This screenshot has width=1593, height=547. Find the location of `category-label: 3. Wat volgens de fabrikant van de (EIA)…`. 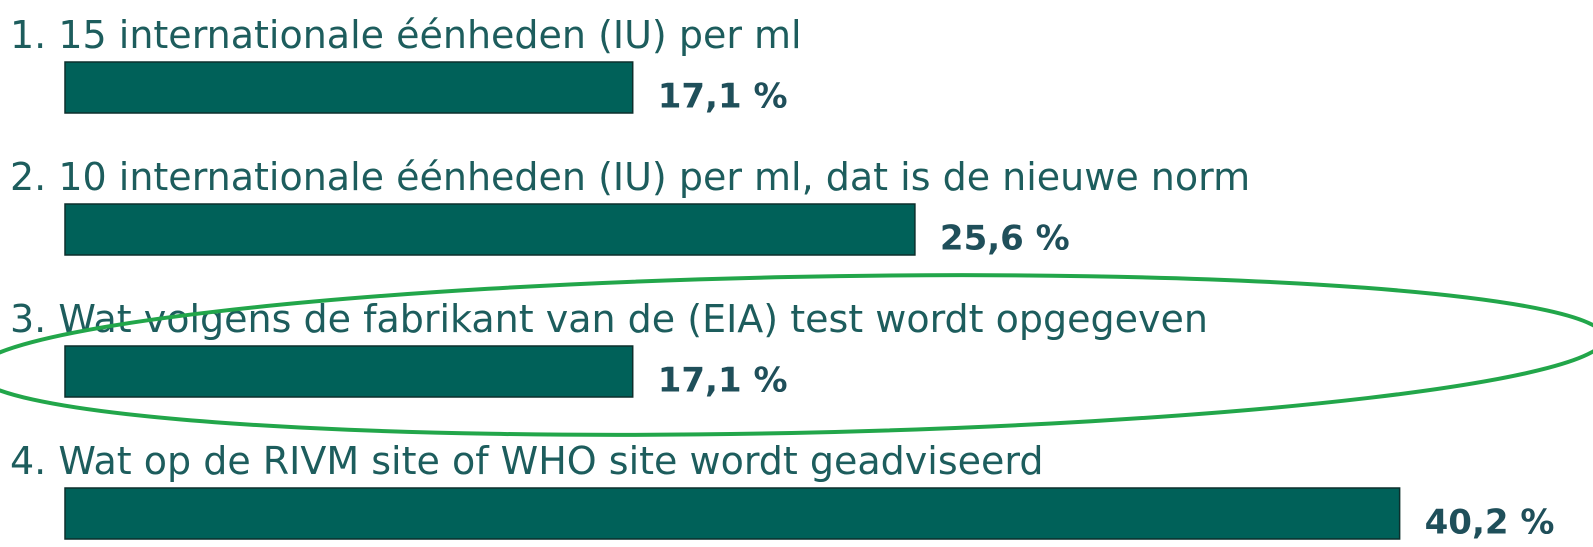

category-label: 3. Wat volgens de fabrikant van de (EIA)… is located at coordinates (609, 319).